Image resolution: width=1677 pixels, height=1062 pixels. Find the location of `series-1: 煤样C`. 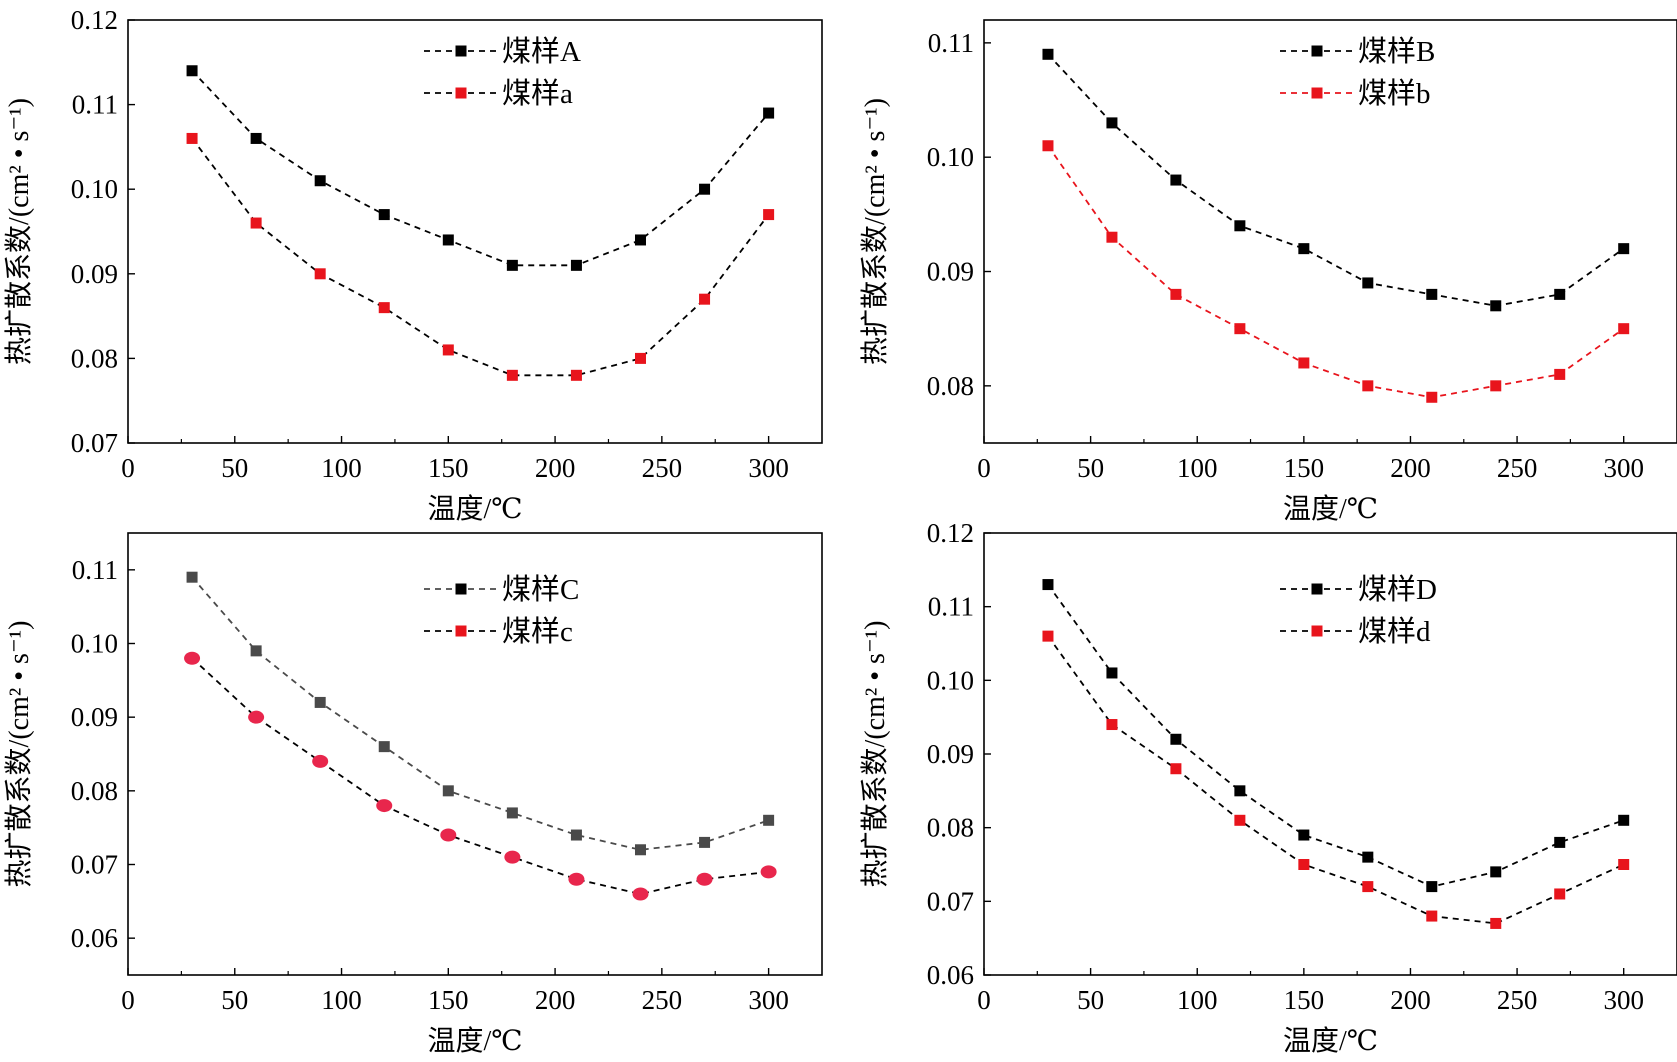

series-1: 煤样C is located at coordinates (480, 713).